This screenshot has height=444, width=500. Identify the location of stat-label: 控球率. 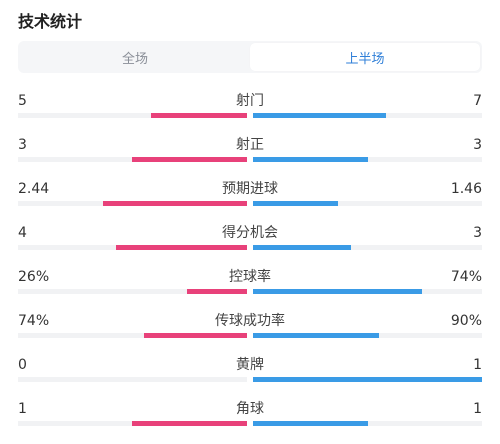
(250, 277).